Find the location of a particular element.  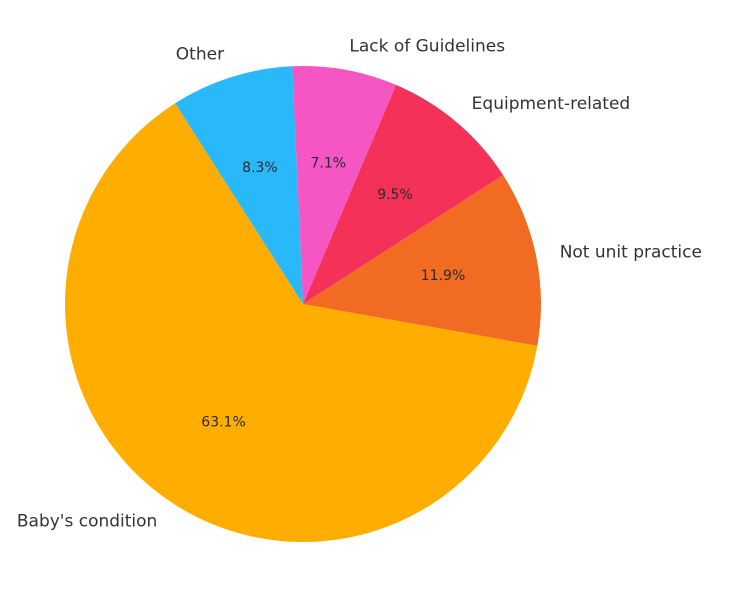

pie-slice-lack-of-guidelines is located at coordinates (344, 184).